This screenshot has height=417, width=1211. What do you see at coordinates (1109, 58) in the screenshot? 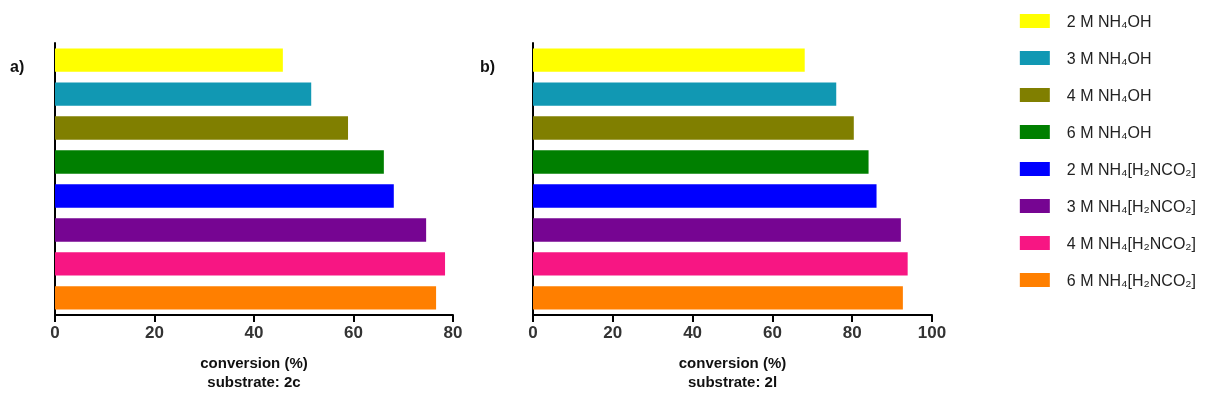
I see `legend-label: 3 M NH₄OH` at bounding box center [1109, 58].